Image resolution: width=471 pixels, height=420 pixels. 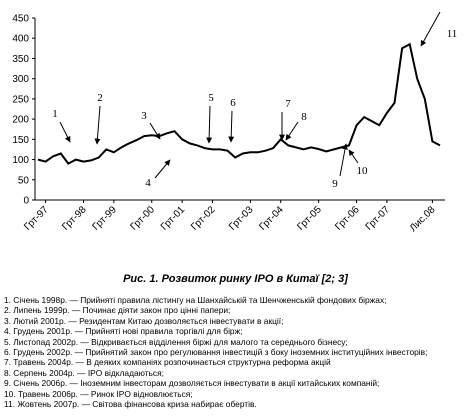 What do you see at coordinates (241, 218) in the screenshot?
I see `x-tick-label: Грт-03` at bounding box center [241, 218].